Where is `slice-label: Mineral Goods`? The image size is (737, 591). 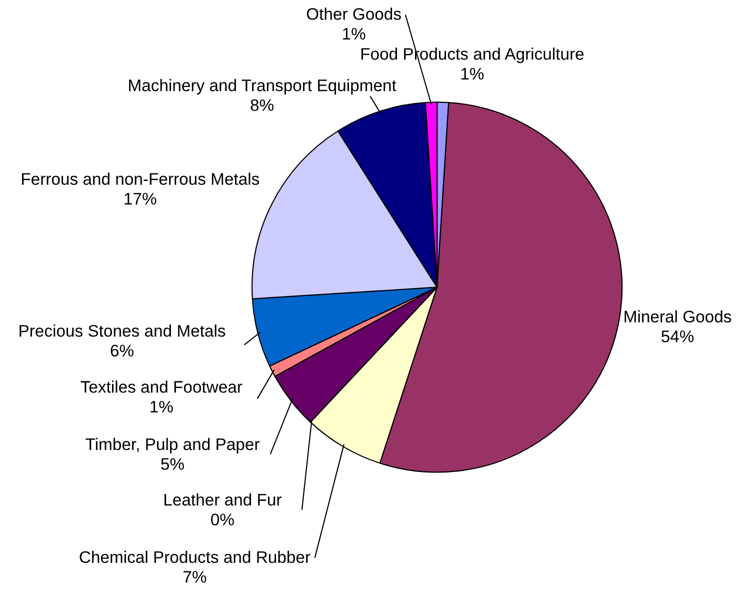
slice-label: Mineral Goods is located at coordinates (678, 316).